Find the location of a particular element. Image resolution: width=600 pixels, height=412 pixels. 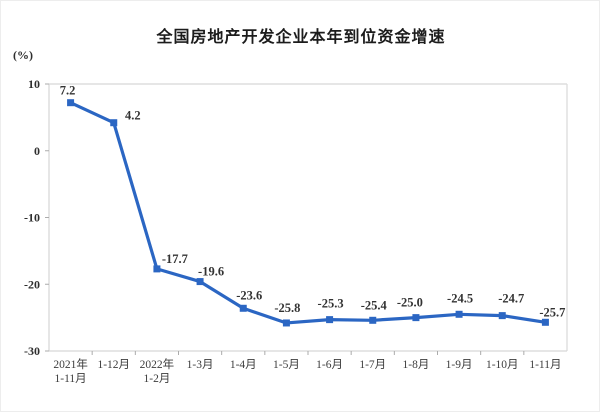

data-label: -24.7 is located at coordinates (511, 299).